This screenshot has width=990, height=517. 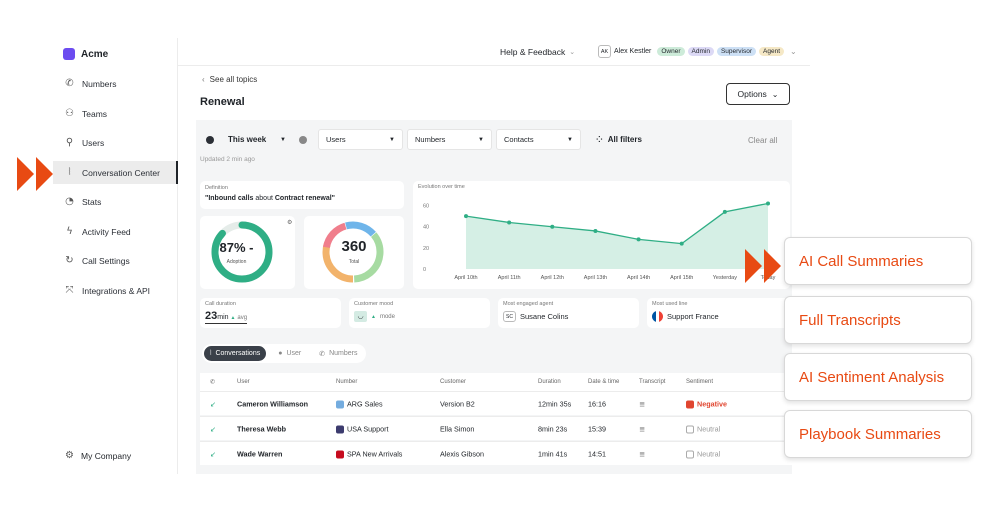 What do you see at coordinates (360, 139) in the screenshot?
I see `users-filter: Users ▼` at bounding box center [360, 139].